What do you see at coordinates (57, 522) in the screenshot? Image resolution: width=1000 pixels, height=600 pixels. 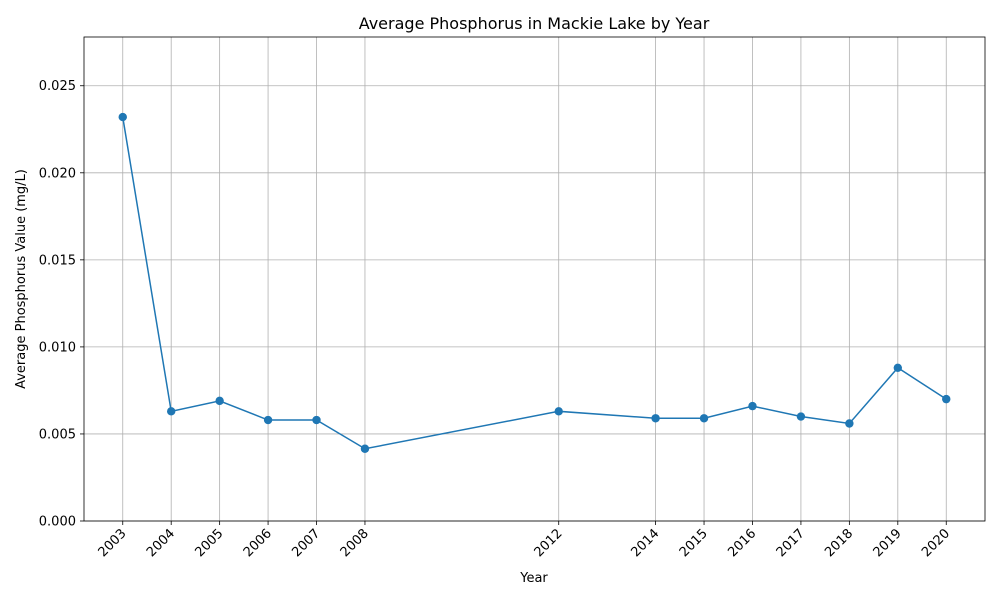 I see `y-tick-label: 0.000` at bounding box center [57, 522].